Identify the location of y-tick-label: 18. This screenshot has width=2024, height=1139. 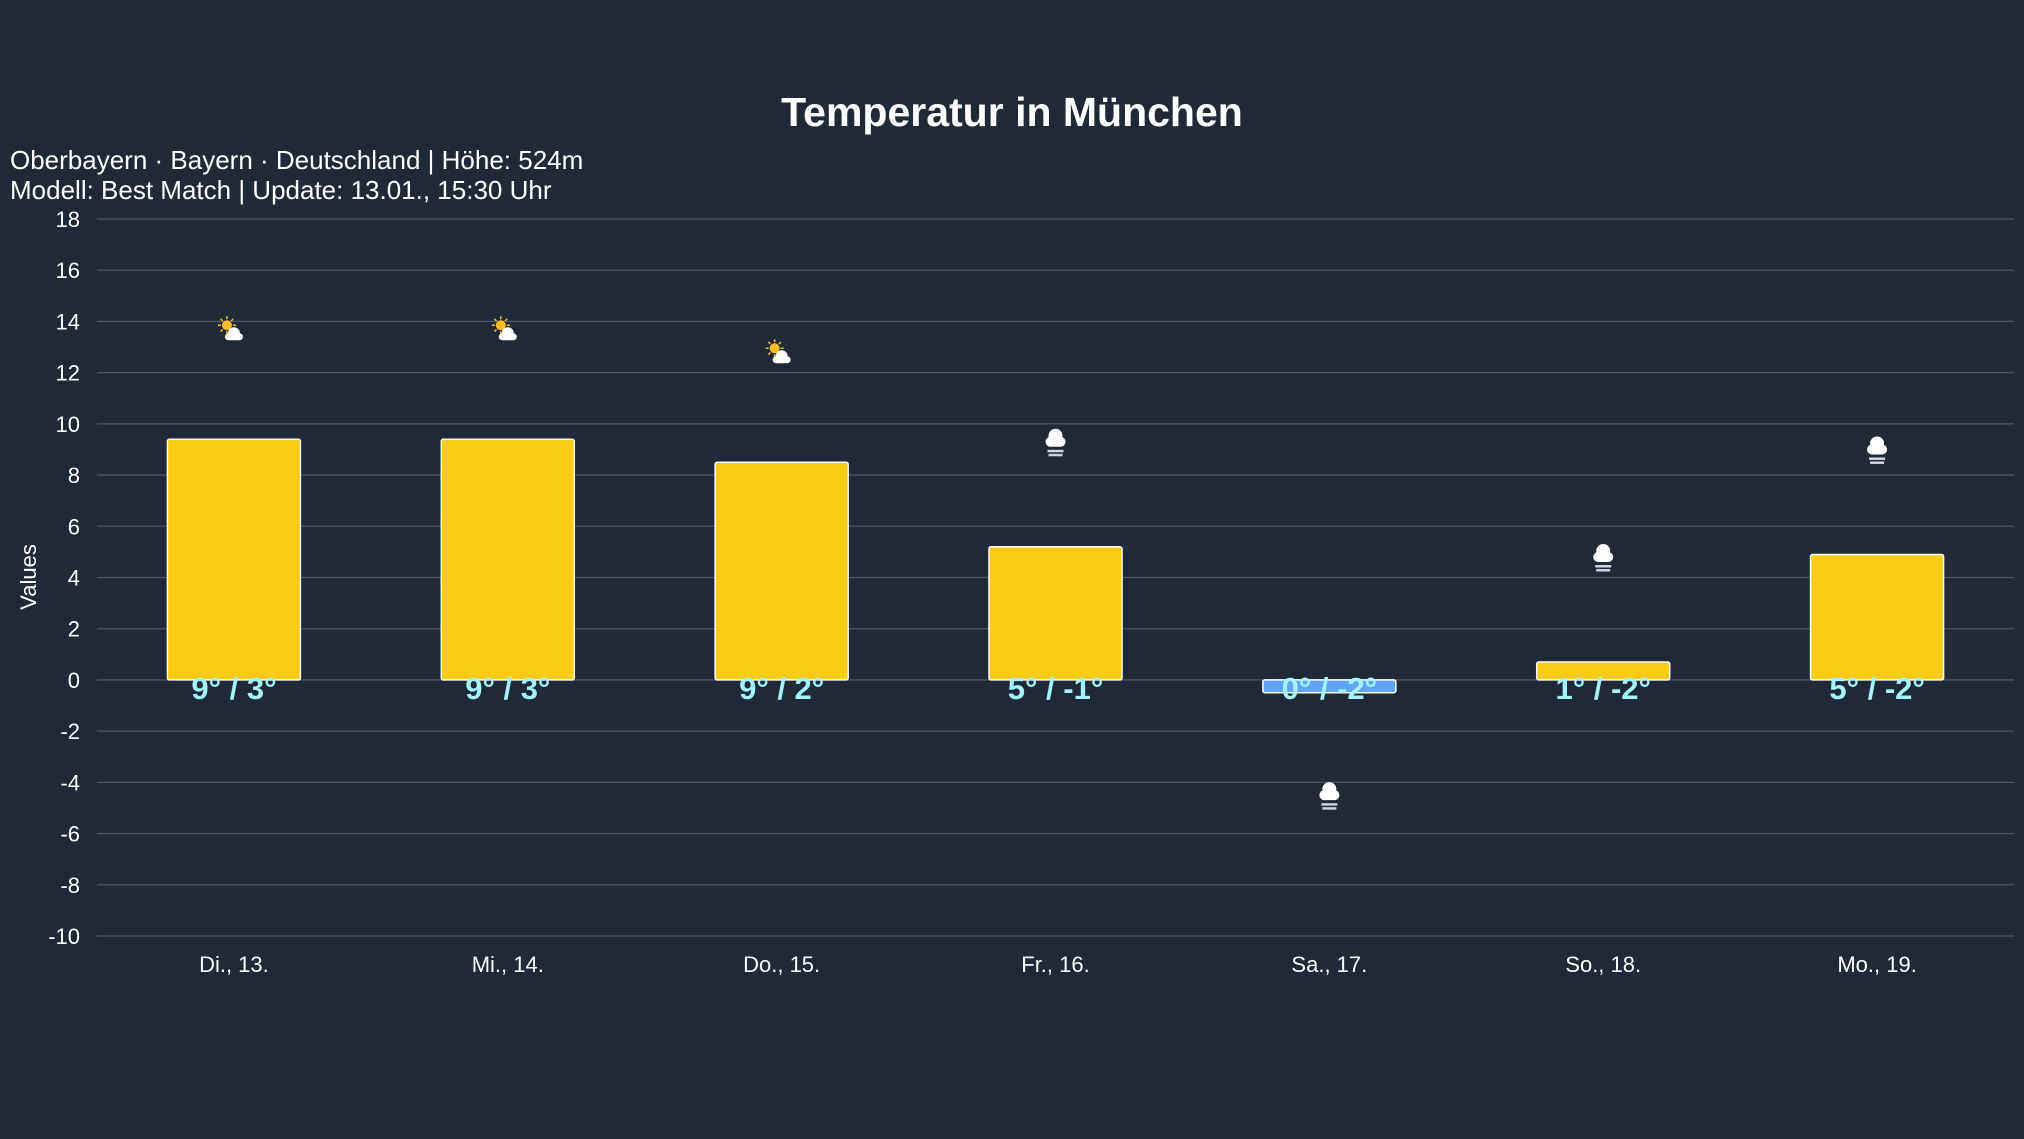
(68, 219).